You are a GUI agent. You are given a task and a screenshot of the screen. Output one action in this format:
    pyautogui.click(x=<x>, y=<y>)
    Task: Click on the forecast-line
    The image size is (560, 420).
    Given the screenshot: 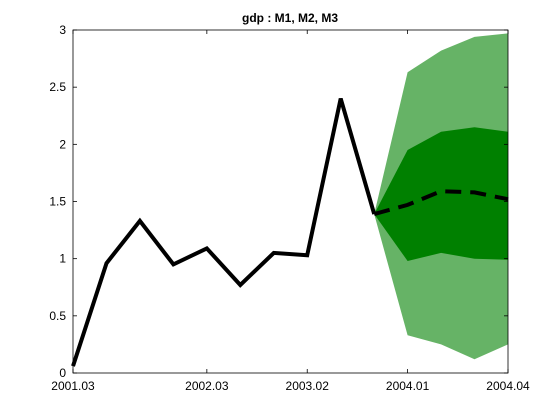 What is the action you would take?
    pyautogui.click(x=441, y=203)
    